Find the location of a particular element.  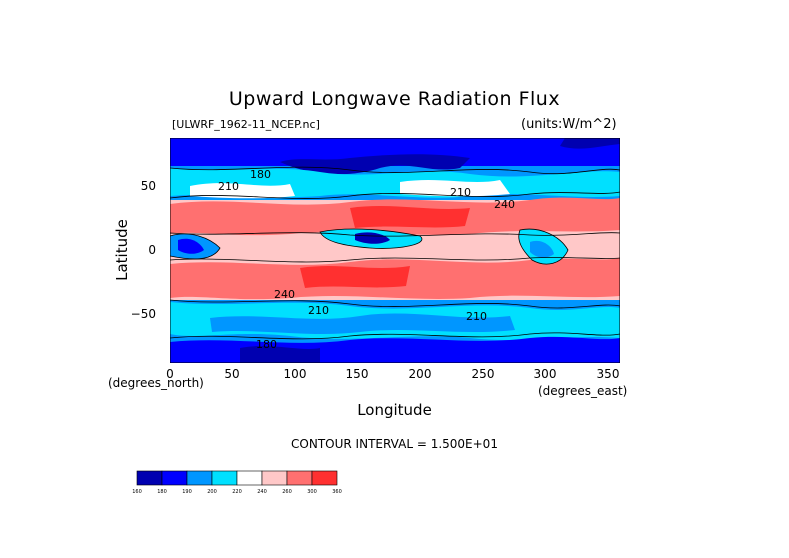

colorbar-level-label: 190 is located at coordinates (187, 492).